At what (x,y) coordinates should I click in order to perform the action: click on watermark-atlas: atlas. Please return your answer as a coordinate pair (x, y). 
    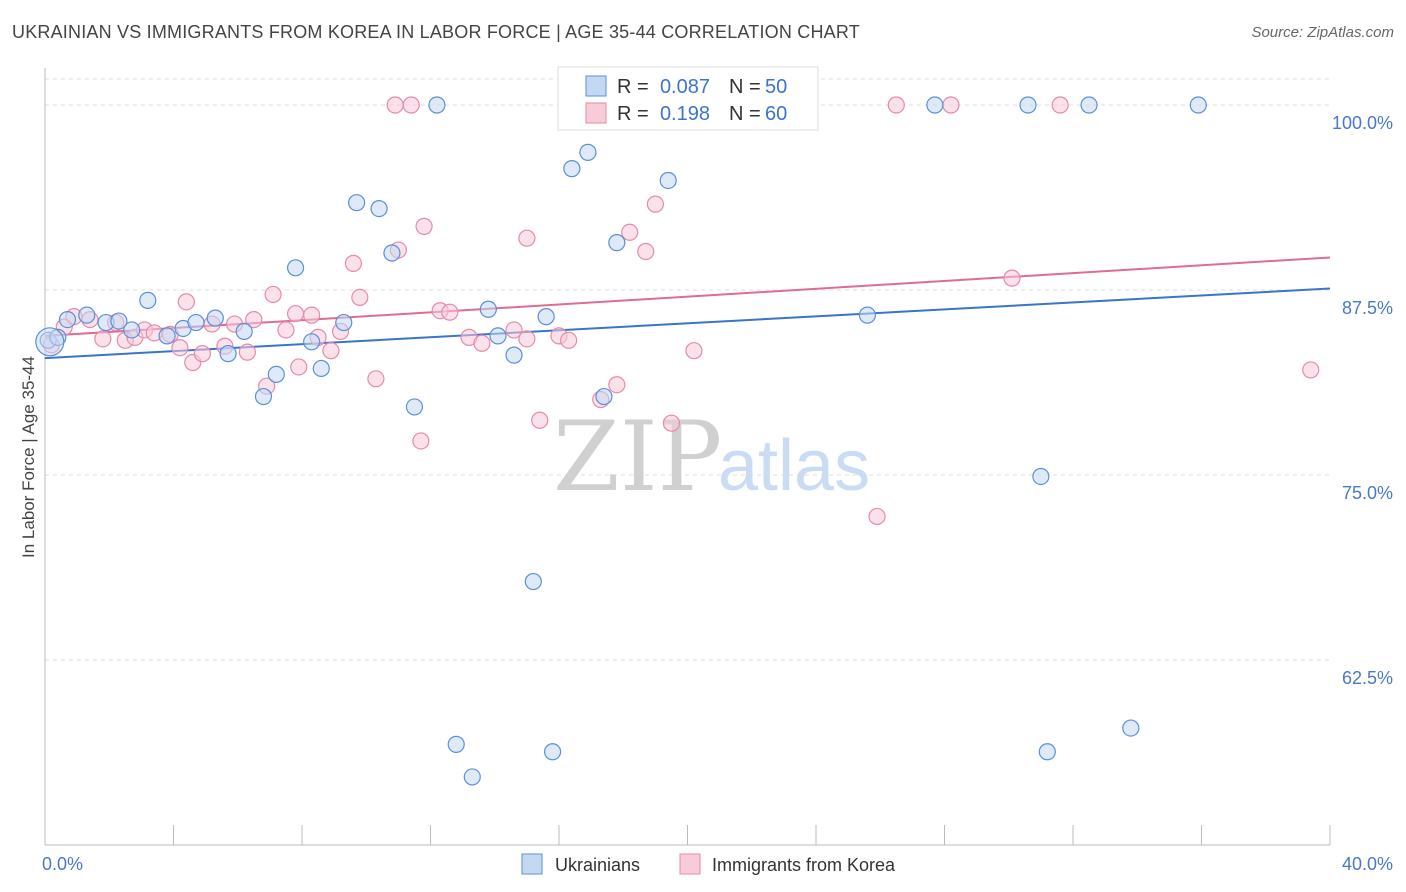
    Looking at the image, I should click on (794, 466).